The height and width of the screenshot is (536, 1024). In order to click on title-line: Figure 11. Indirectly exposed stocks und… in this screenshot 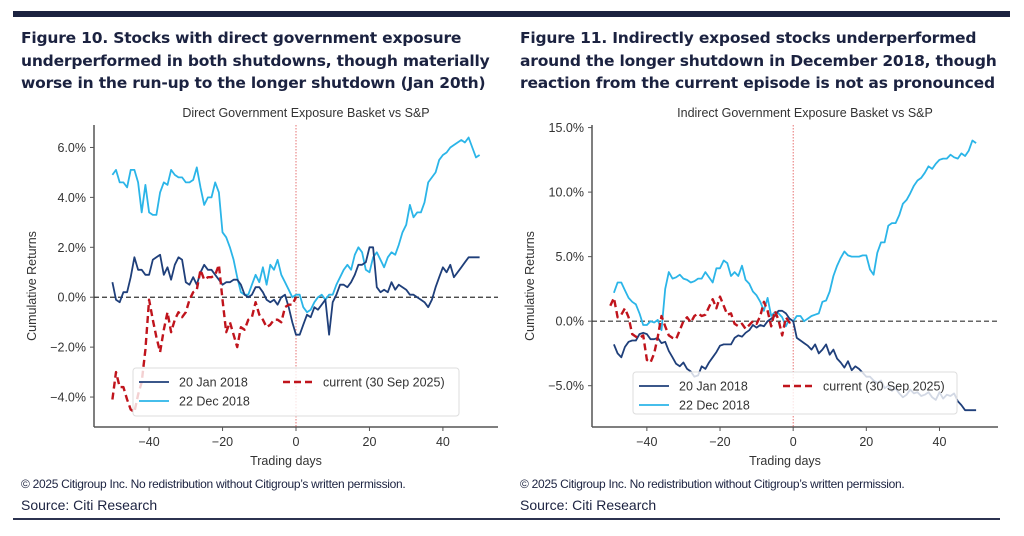, I will do `click(748, 38)`.